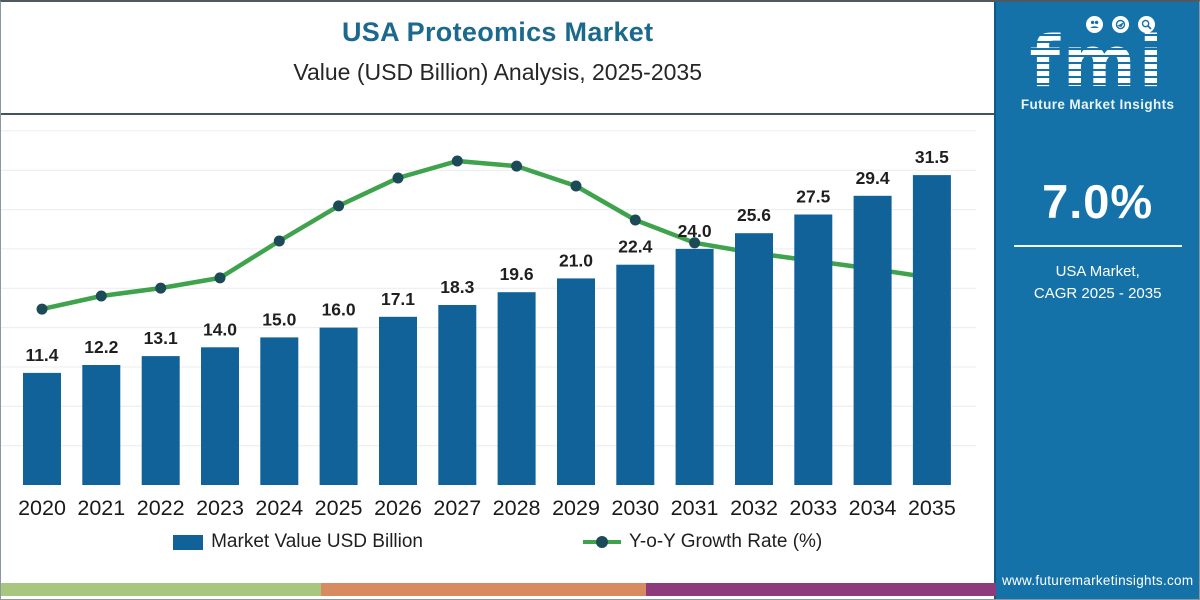 This screenshot has width=1200, height=600. I want to click on x-axis-label-2023: 2023, so click(220, 508).